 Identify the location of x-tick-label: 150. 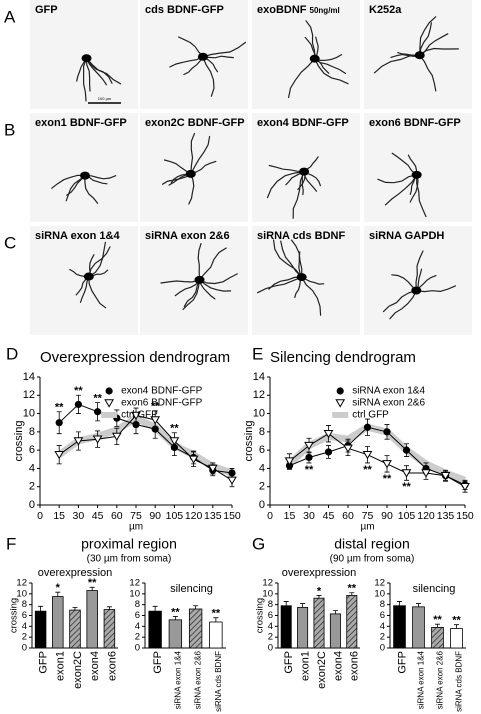
(232, 516).